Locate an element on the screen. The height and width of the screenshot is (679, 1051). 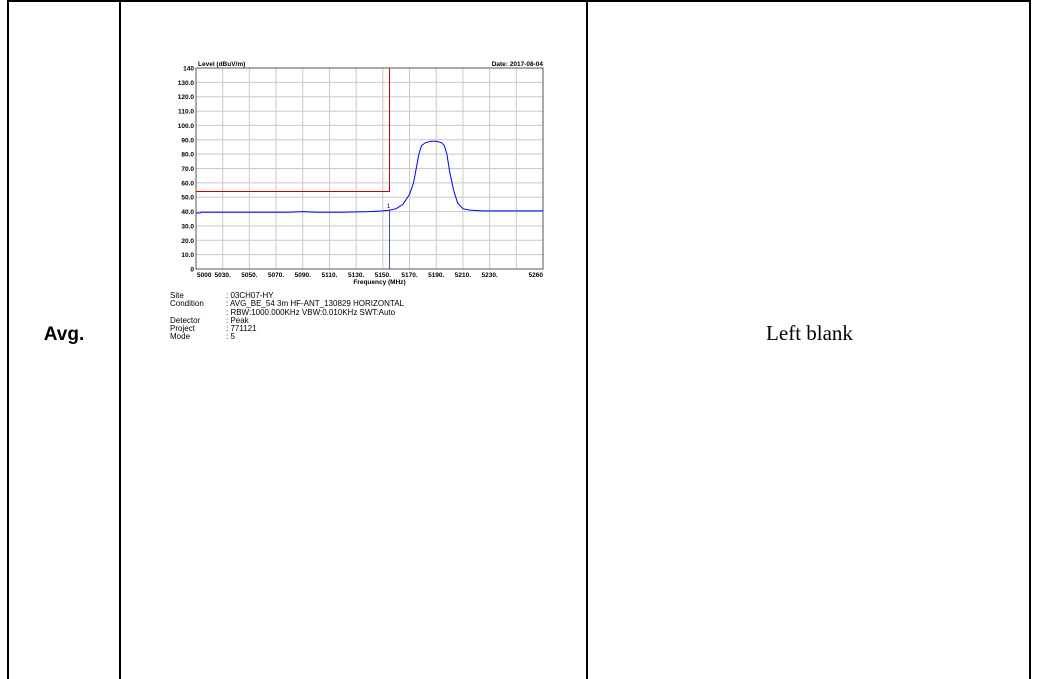
y-tick-label: 50.0 is located at coordinates (187, 198).